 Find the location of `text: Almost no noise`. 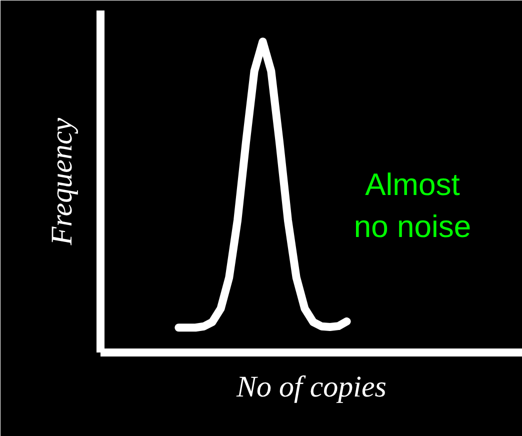

text: Almost no noise is located at coordinates (413, 205).